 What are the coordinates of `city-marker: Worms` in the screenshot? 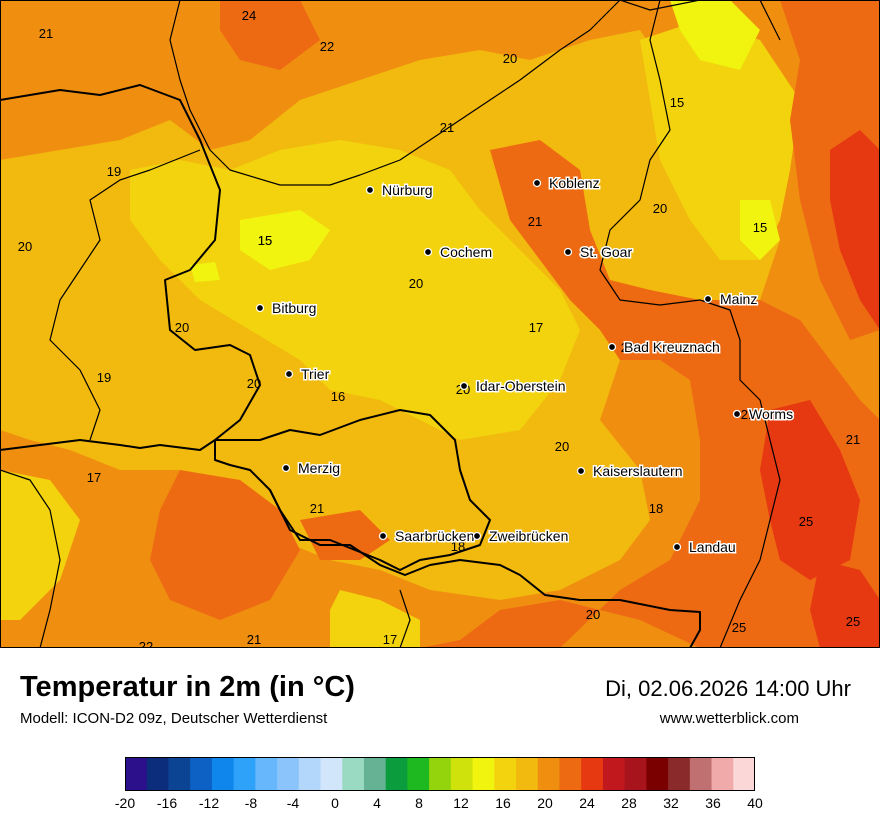 It's located at (763, 414).